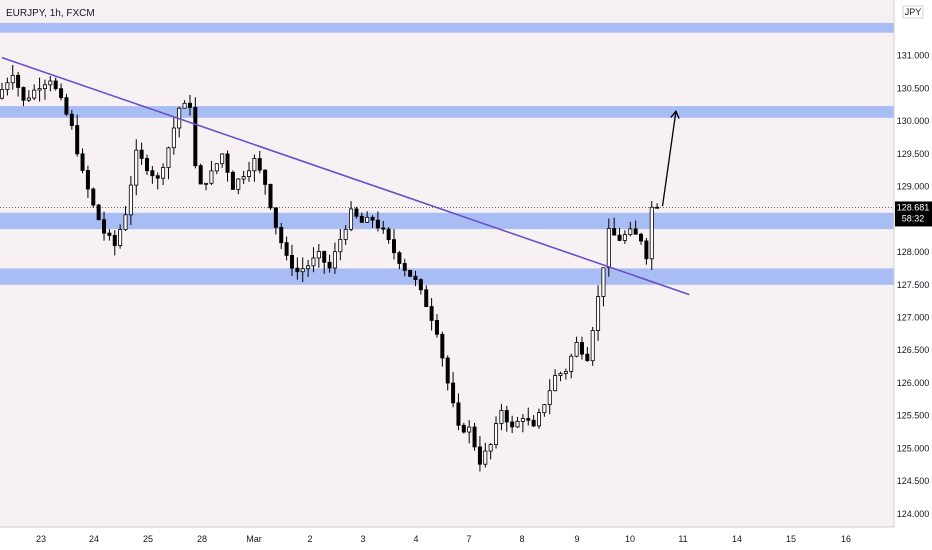 Image resolution: width=932 pixels, height=550 pixels. What do you see at coordinates (443, 539) in the screenshot?
I see `x-axis-ticks: 23 24 25 28 Mar 2 3 4 7 8 9 10 11 14 15 16` at bounding box center [443, 539].